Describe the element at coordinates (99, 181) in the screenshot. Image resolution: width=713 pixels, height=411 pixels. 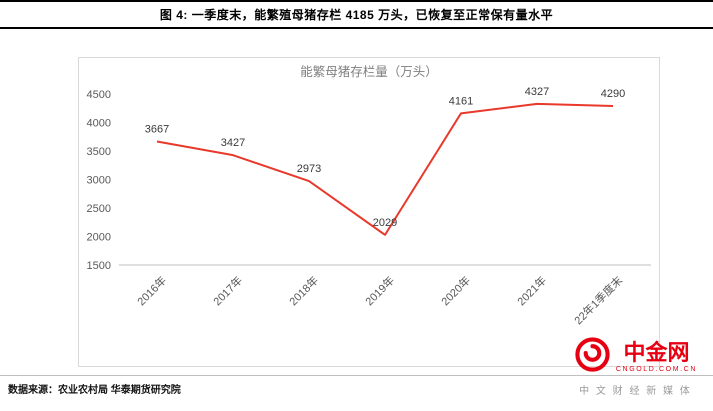
I see `y-axis-tick: 3000` at that location.